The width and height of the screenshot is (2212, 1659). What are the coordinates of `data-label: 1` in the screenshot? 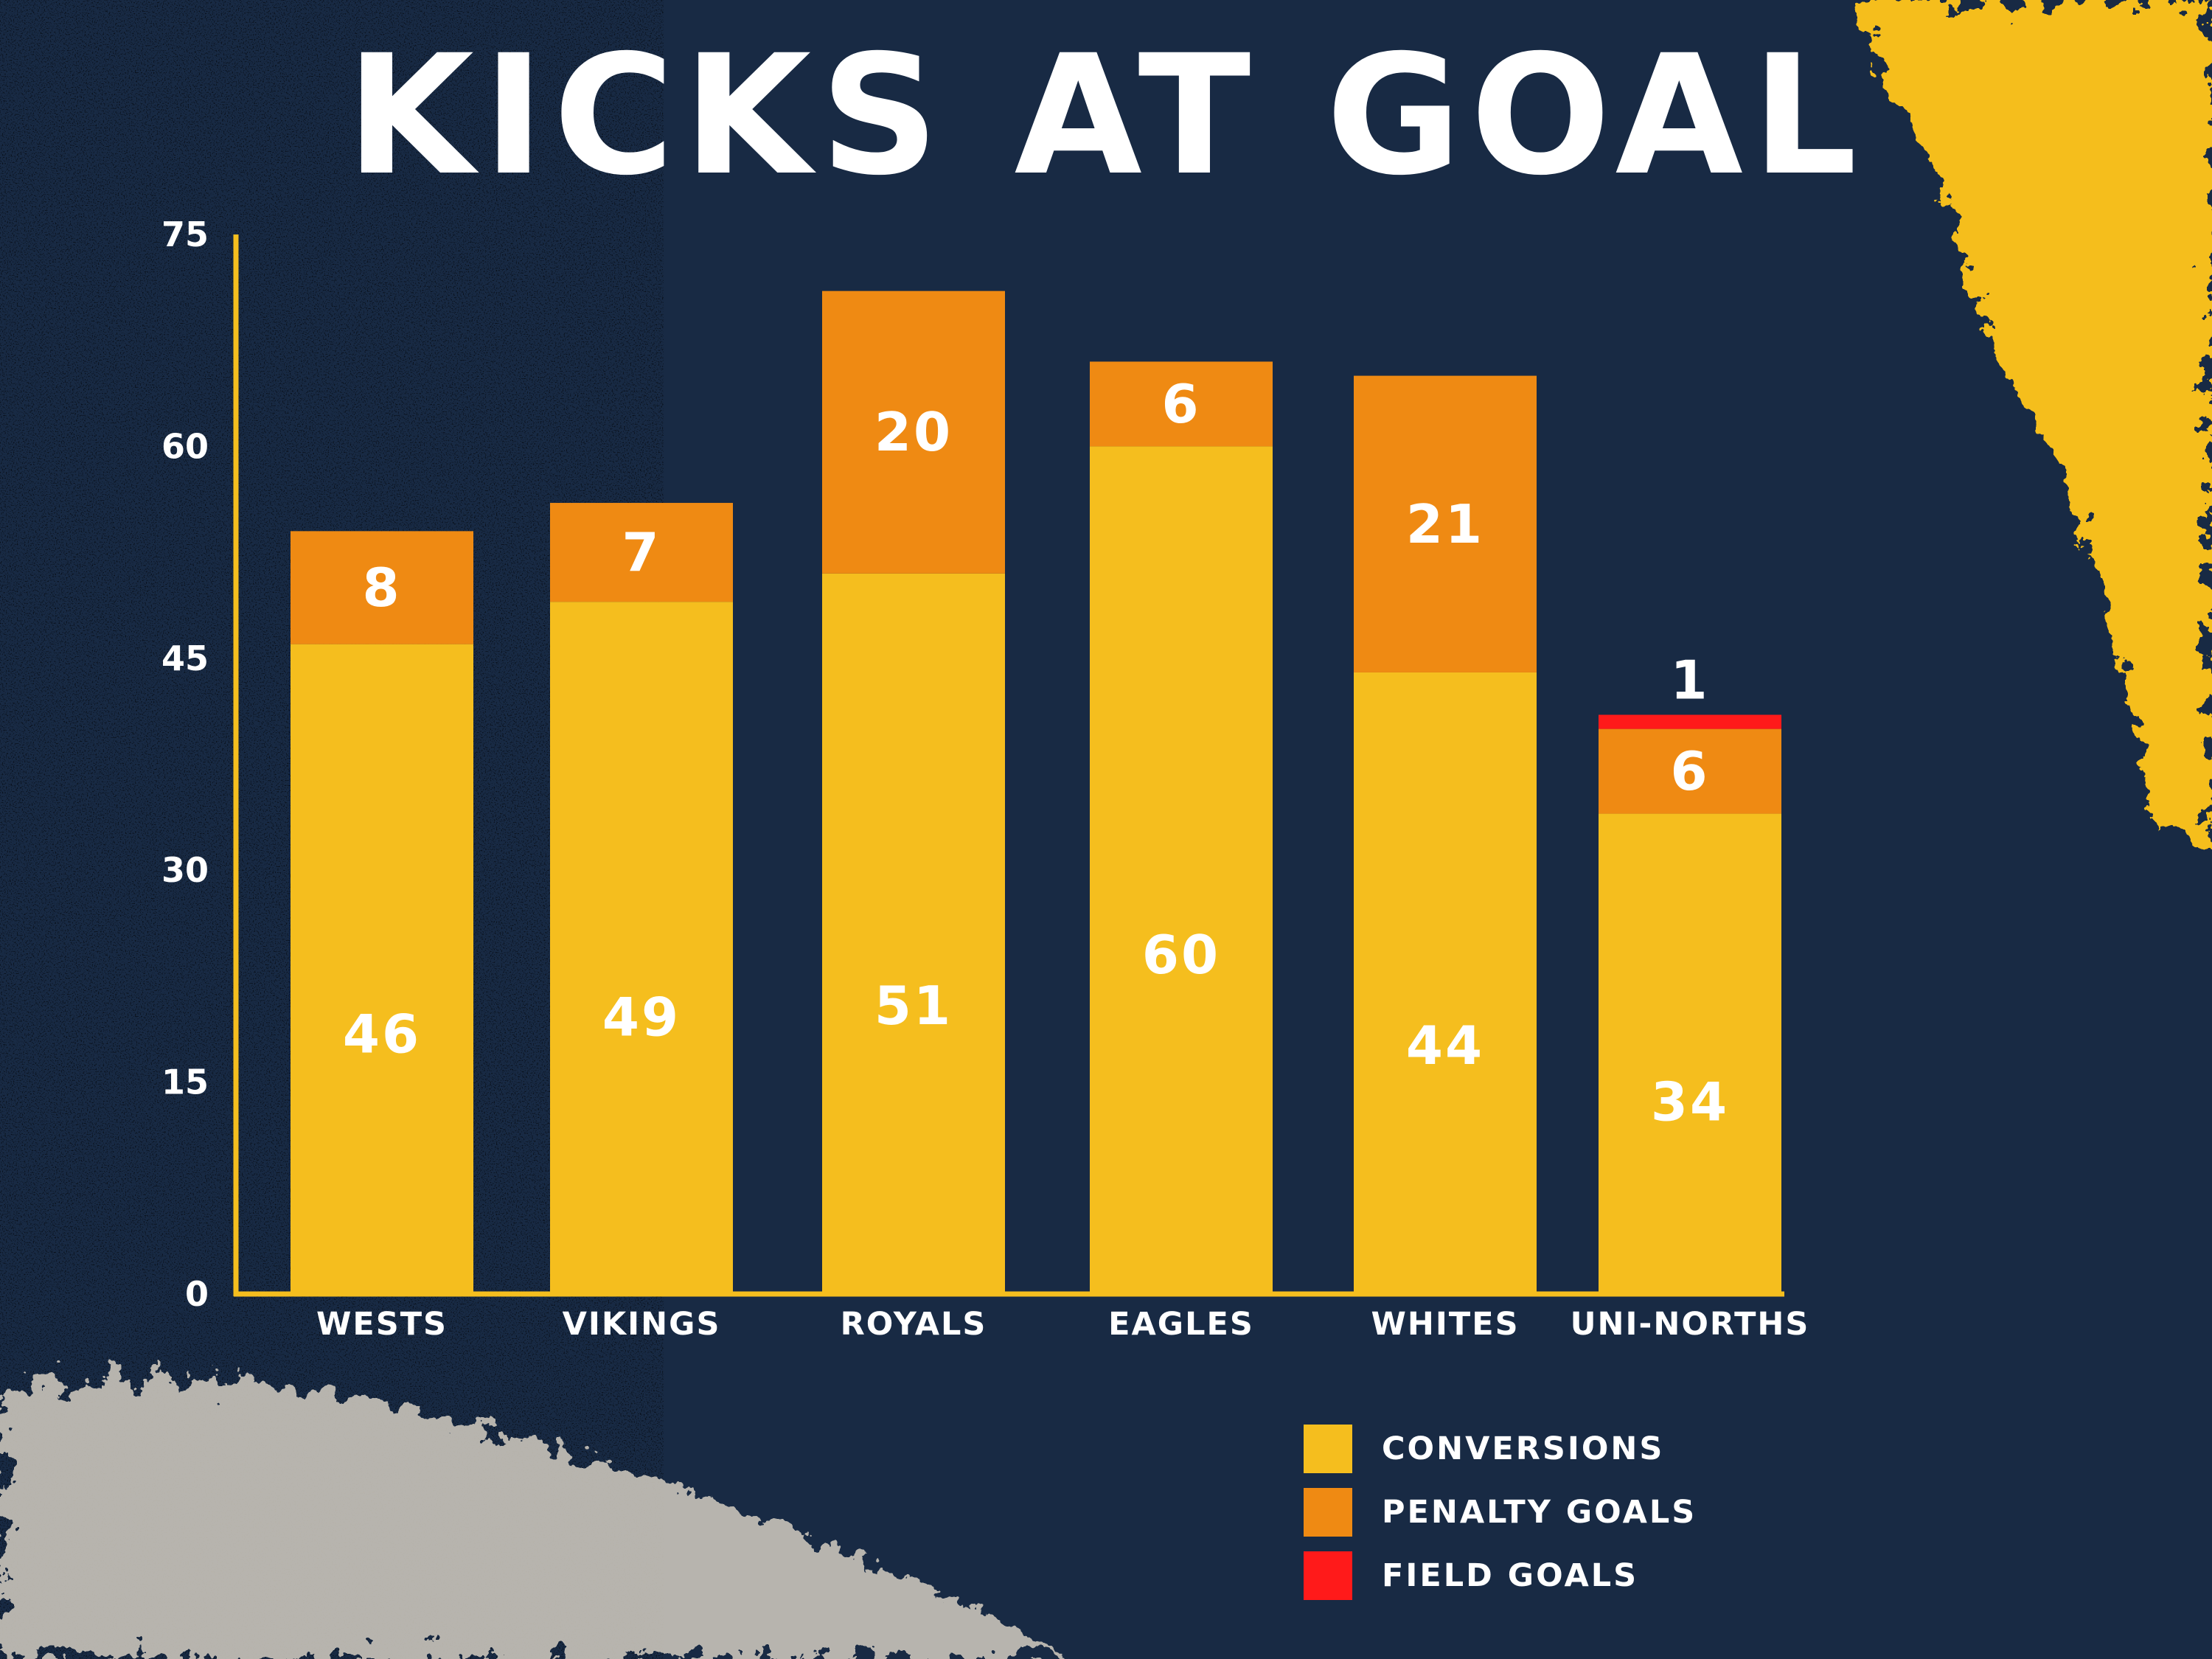 It's located at (1689, 680).